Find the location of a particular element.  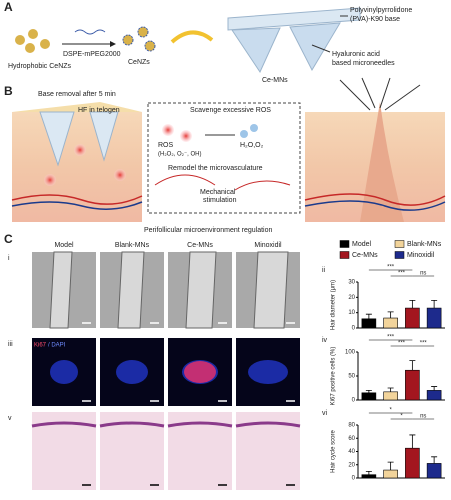

y-tick-label: 60 is located at coordinates (351, 439).